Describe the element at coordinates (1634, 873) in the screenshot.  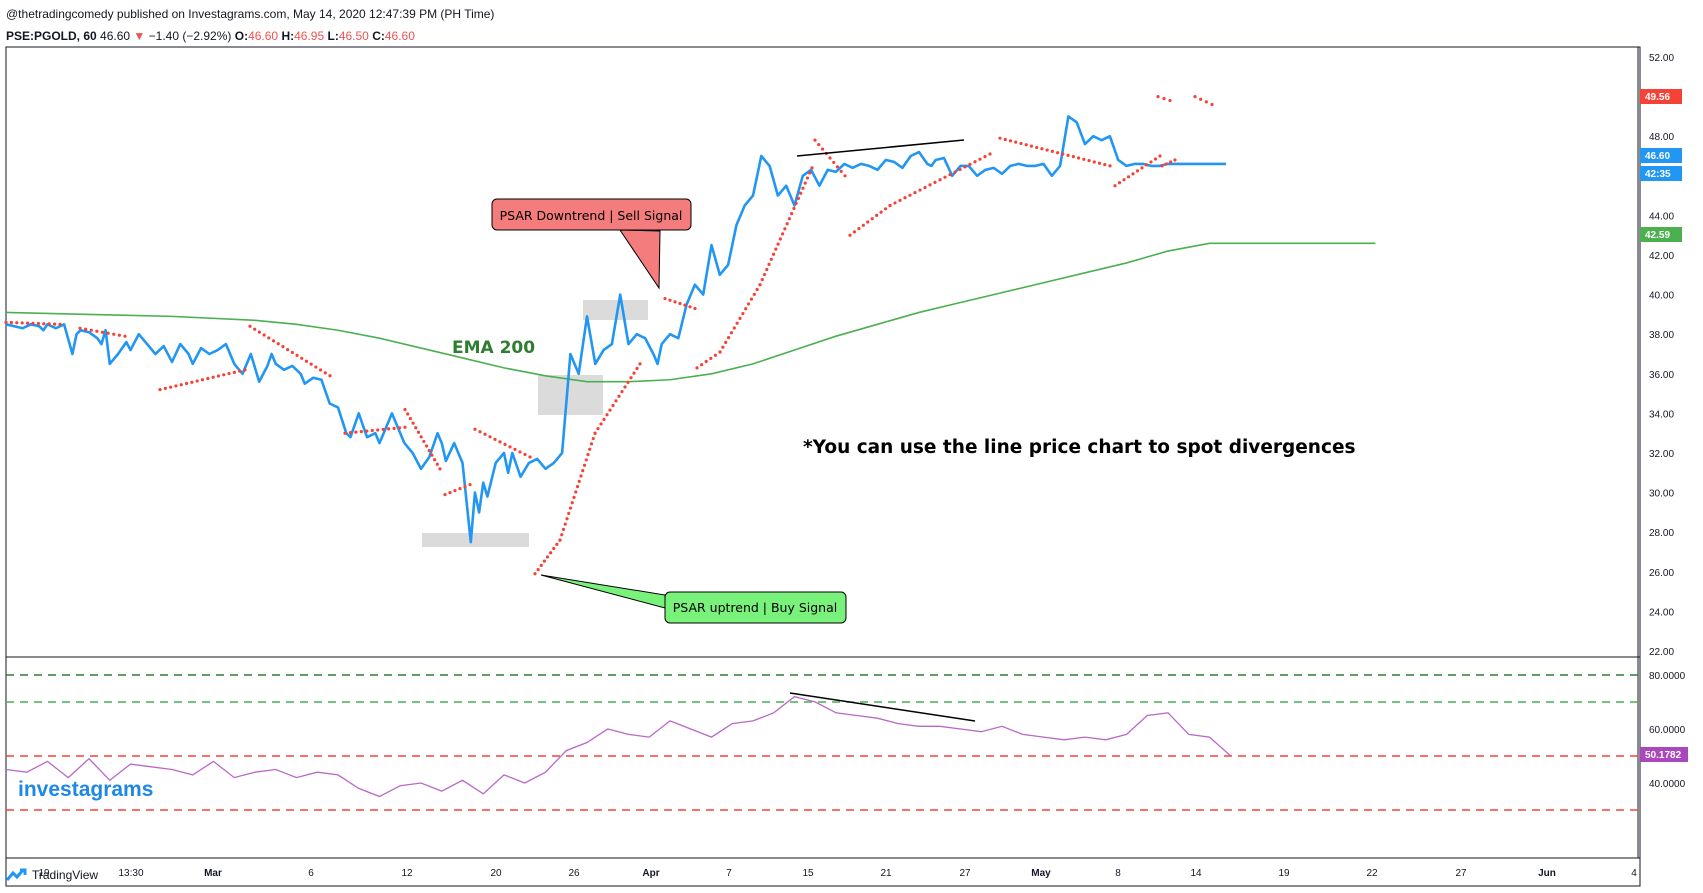
I see `x-tick-label: 4` at that location.